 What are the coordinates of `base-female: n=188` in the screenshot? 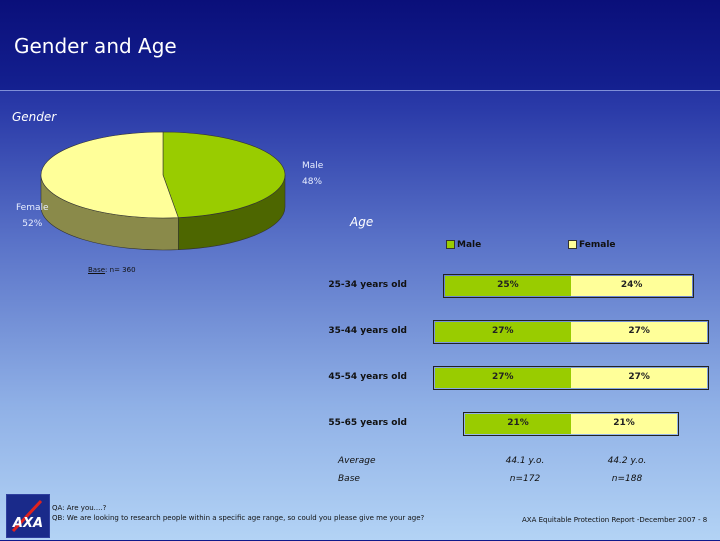 It's located at (627, 479).